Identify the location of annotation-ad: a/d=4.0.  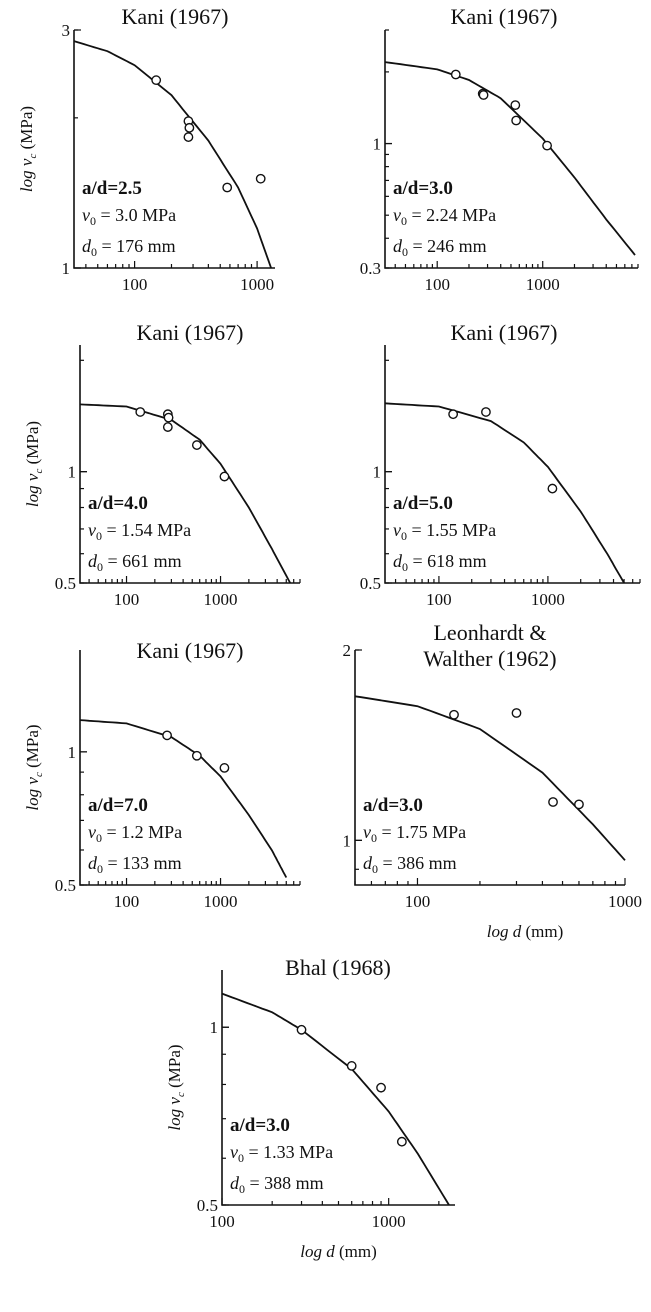
(118, 503).